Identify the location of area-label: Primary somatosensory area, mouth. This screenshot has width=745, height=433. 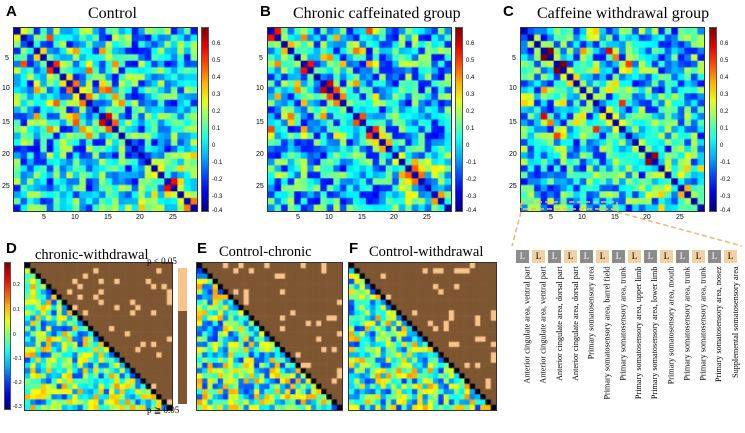
(671, 325).